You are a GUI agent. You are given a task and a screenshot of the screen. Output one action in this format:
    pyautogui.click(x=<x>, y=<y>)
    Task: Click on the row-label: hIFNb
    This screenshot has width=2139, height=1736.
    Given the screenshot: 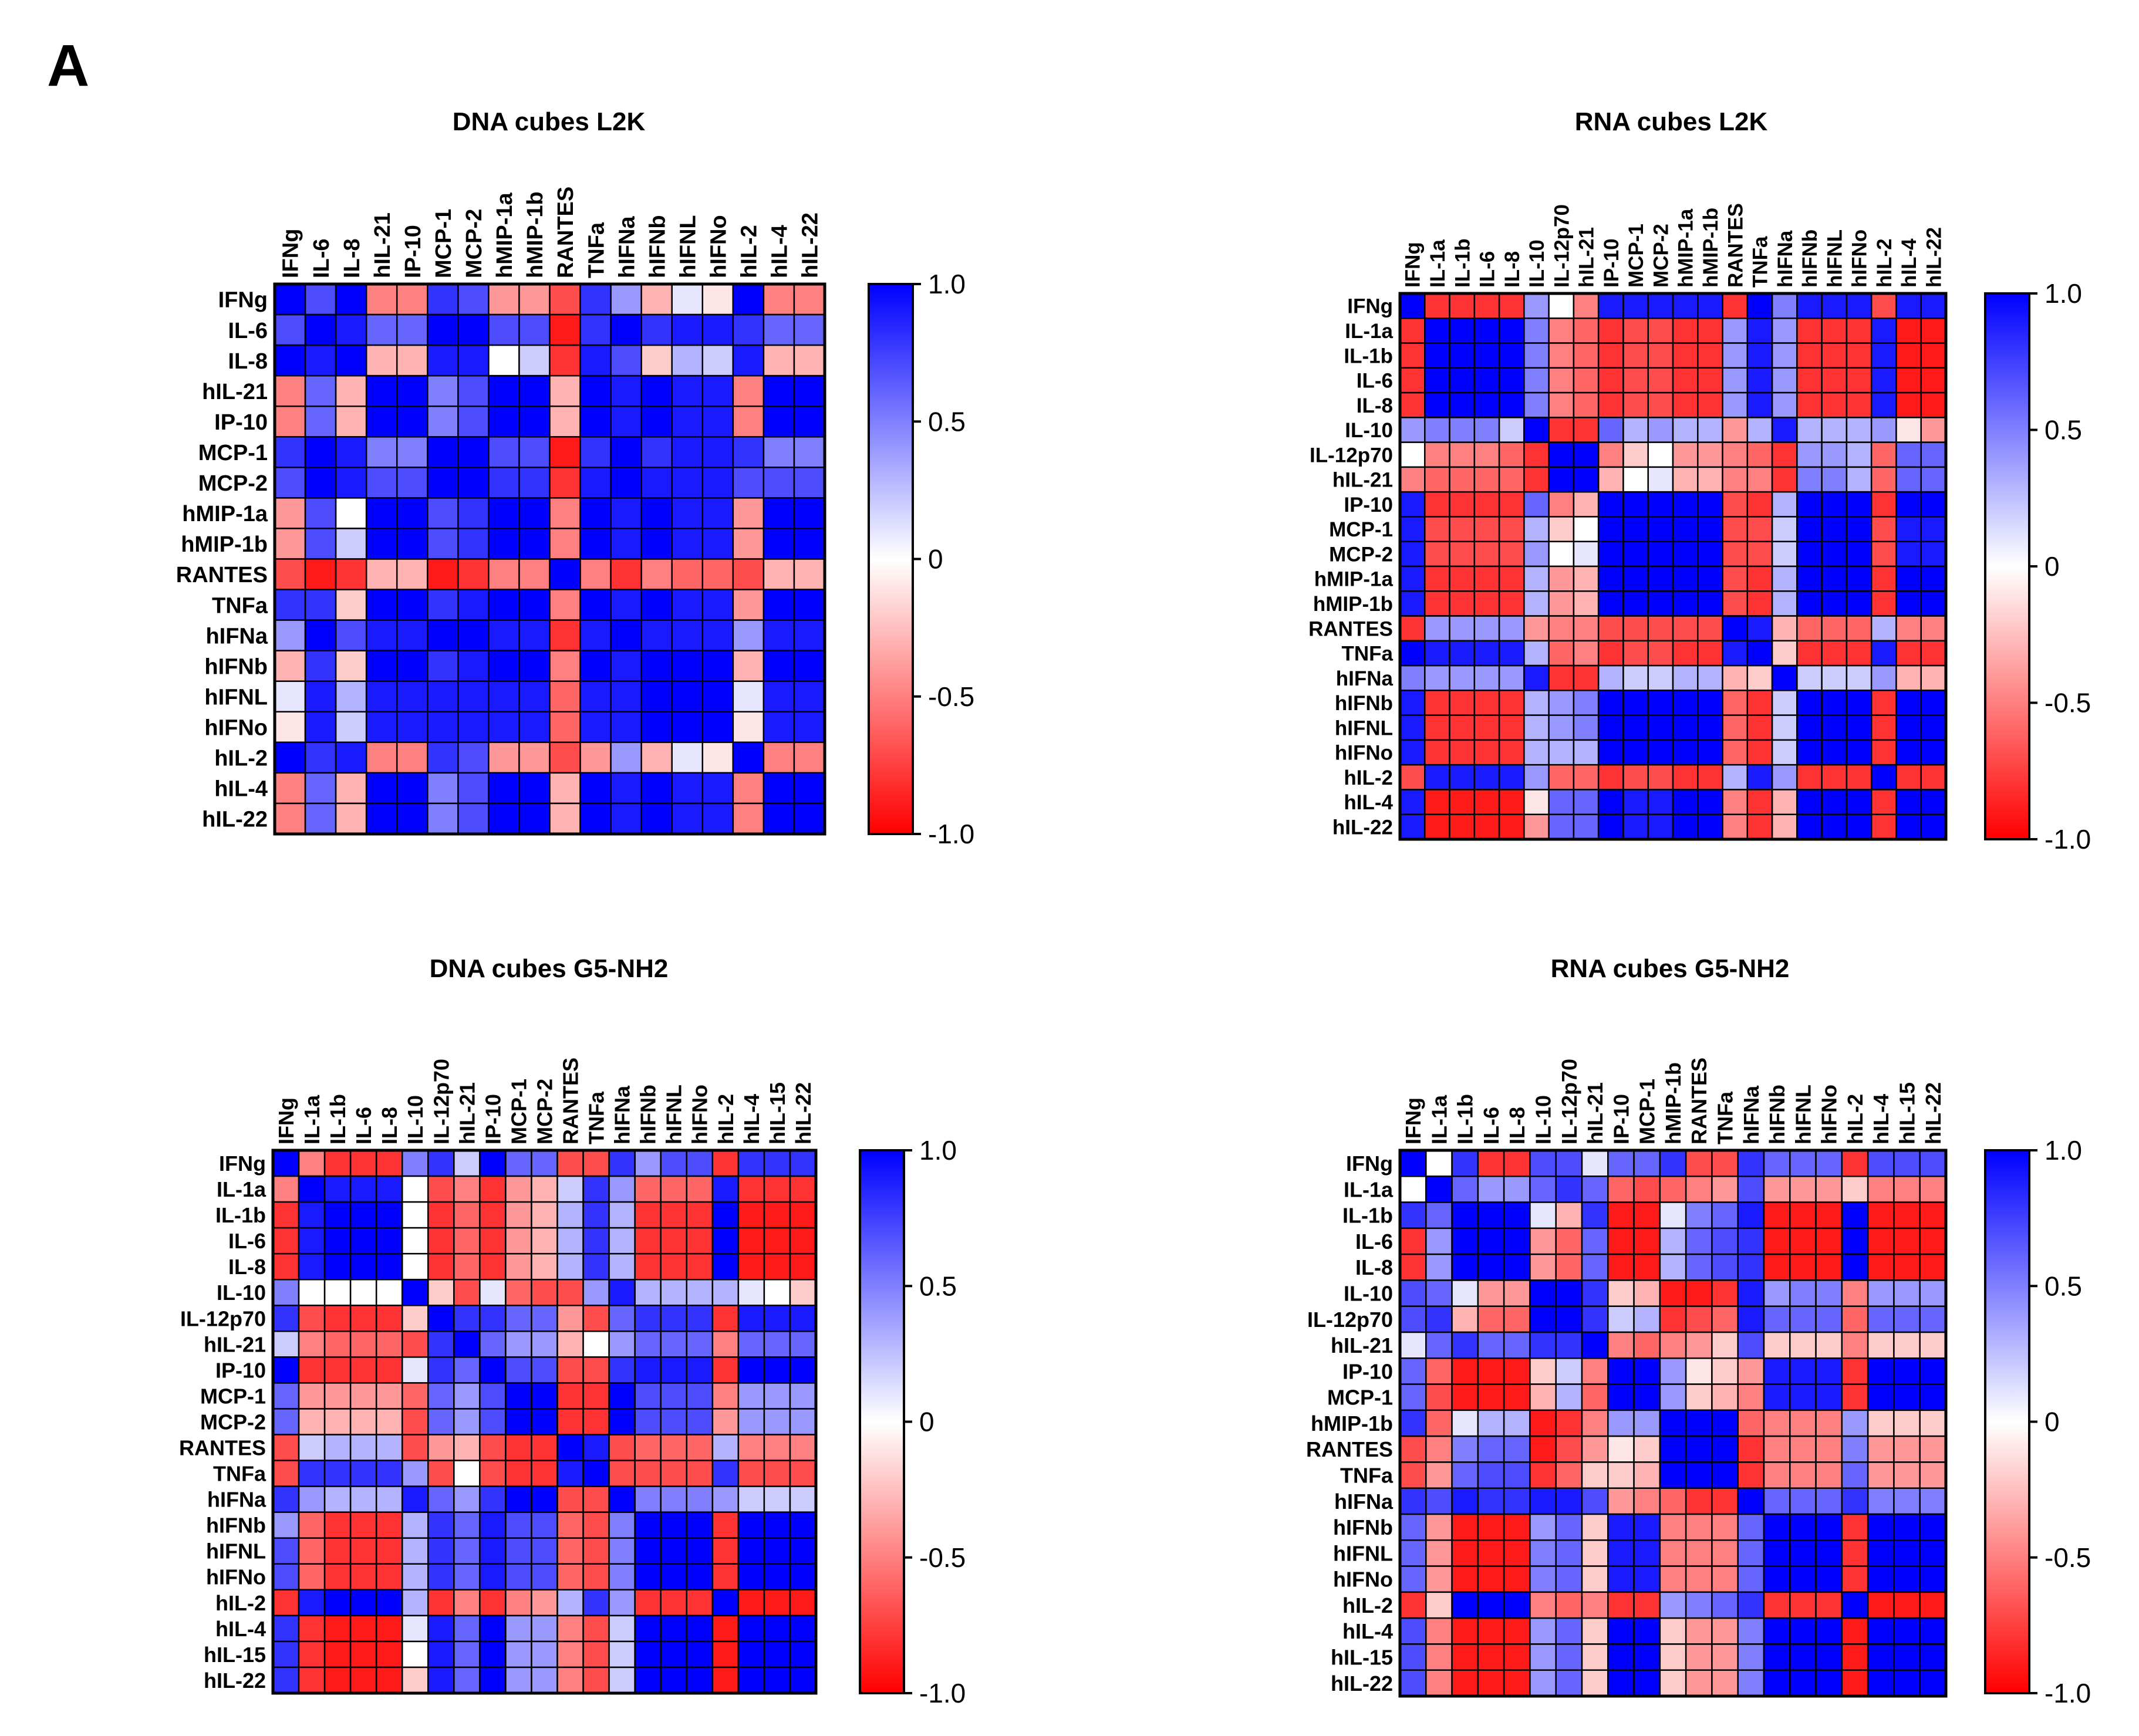 What is the action you would take?
    pyautogui.click(x=1363, y=1527)
    